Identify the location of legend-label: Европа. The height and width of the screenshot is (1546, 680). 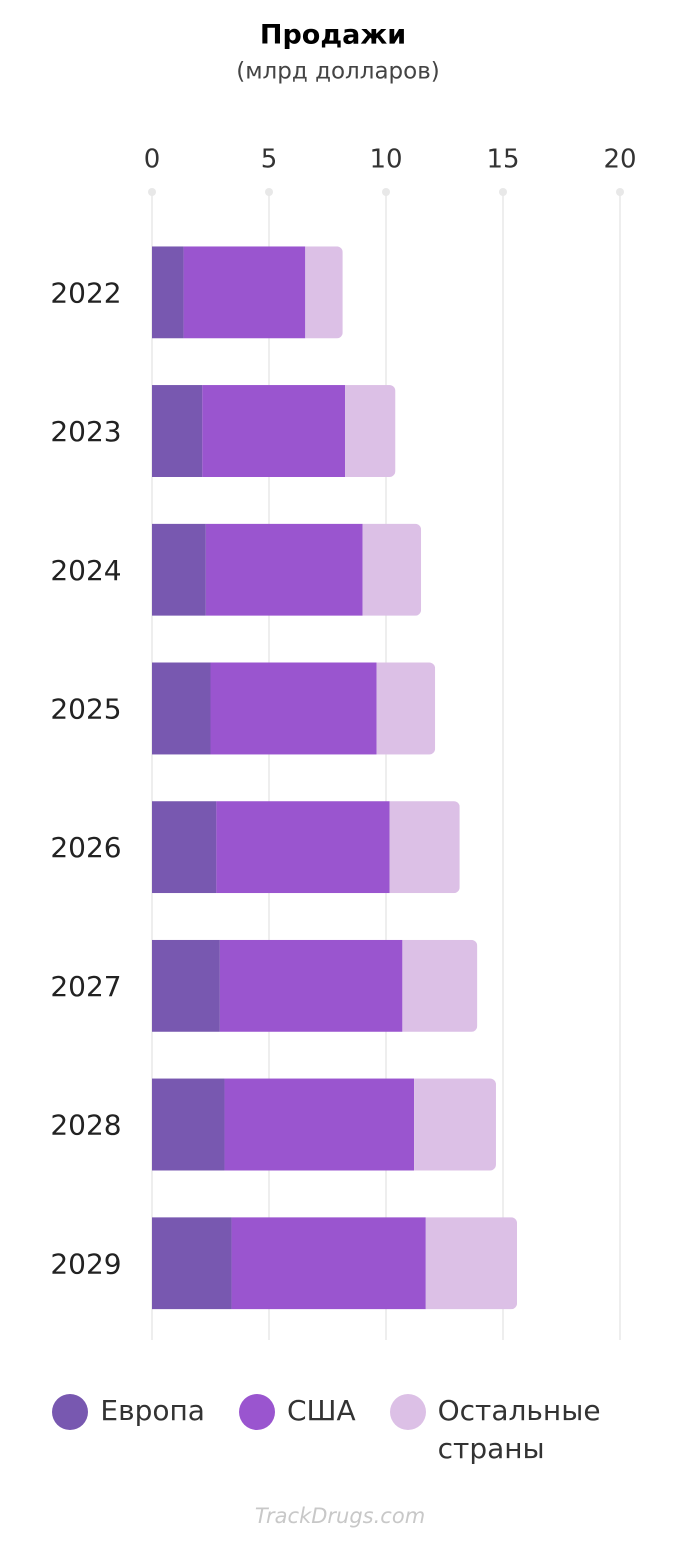
(152, 1410).